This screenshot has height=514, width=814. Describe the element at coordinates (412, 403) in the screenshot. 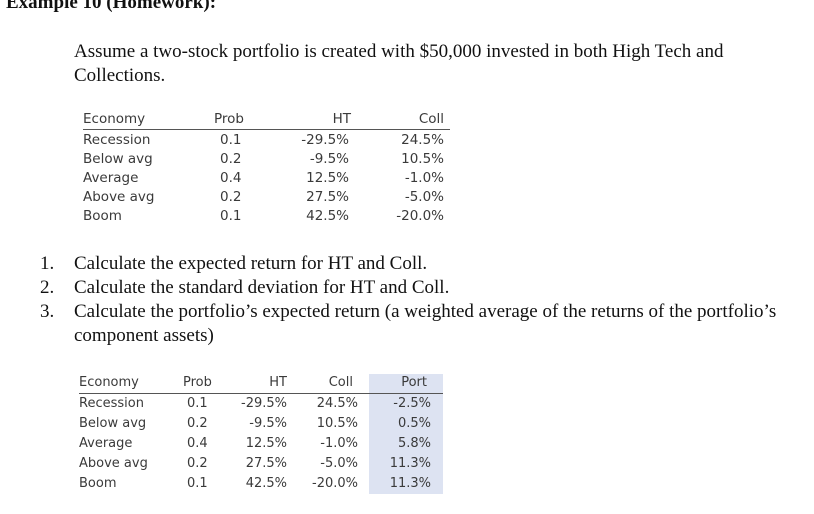

I see `cell-port: -2.5%` at that location.